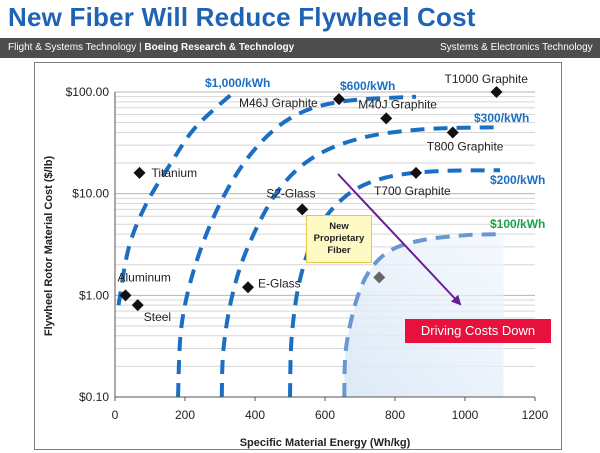 The width and height of the screenshot is (600, 453). Describe the element at coordinates (115, 415) in the screenshot. I see `x-tick-label: 0` at that location.